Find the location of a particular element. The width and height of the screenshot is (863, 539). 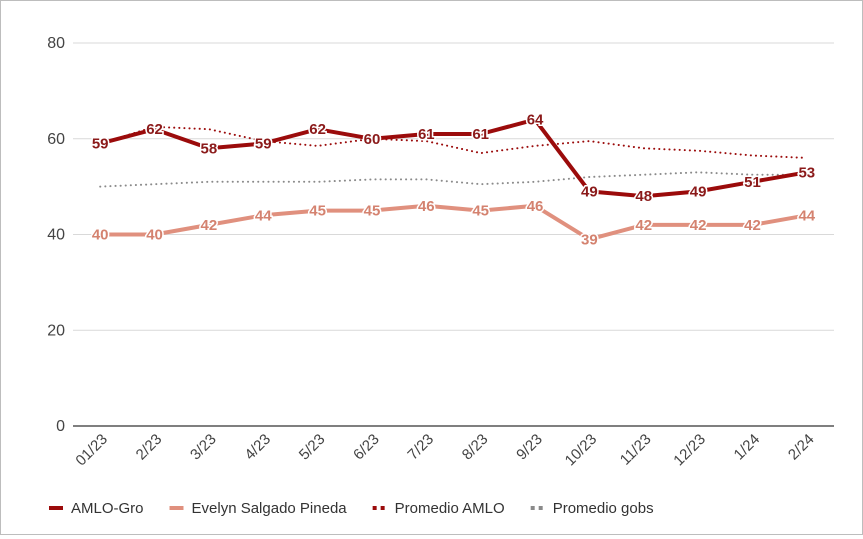

y-axis: 0 20 40 60 80 is located at coordinates (56, 235).